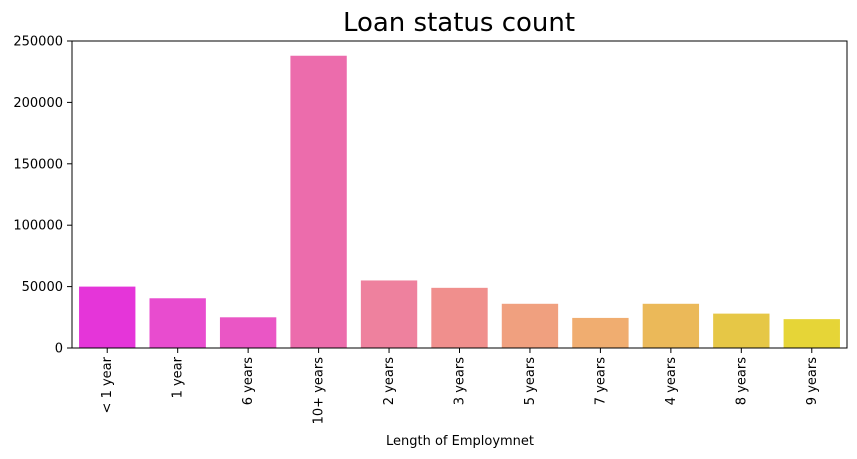 The height and width of the screenshot is (459, 857). What do you see at coordinates (59, 349) in the screenshot?
I see `y-tick-label-0: 0` at bounding box center [59, 349].